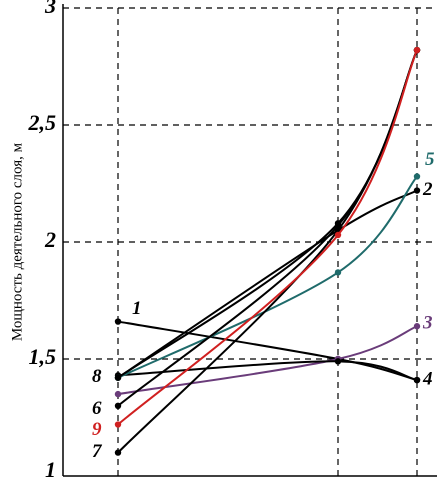  What do you see at coordinates (42, 122) in the screenshot?
I see `y-tick-label: 2,5` at bounding box center [42, 122].